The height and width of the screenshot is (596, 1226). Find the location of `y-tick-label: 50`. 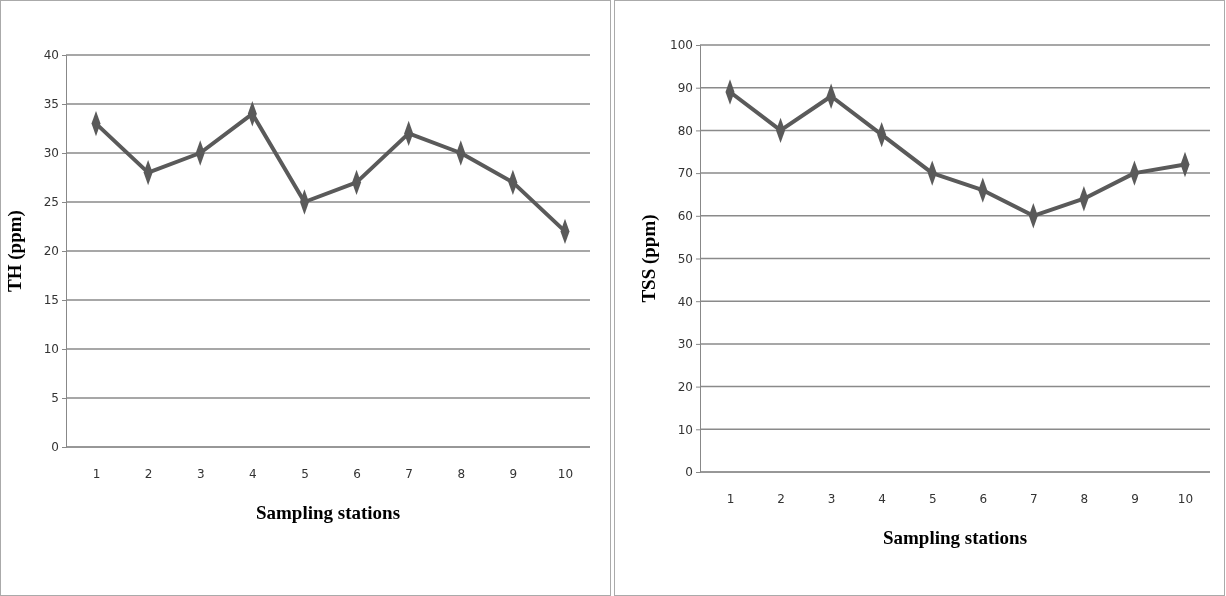

y-tick-label: 50 is located at coordinates (685, 258).